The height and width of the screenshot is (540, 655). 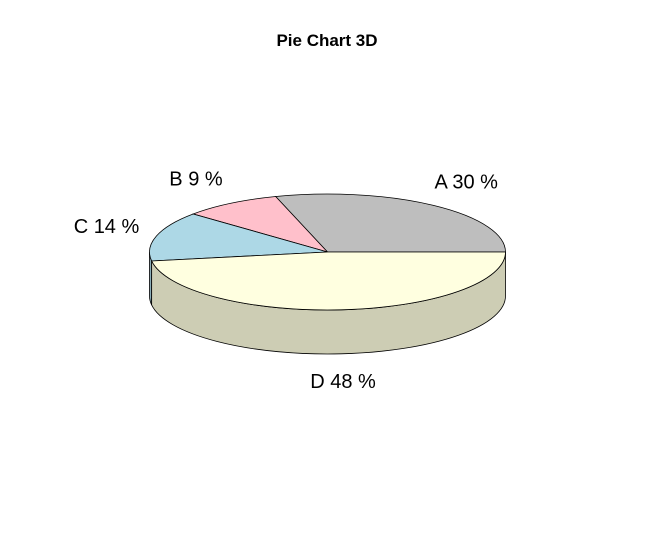 What do you see at coordinates (196, 180) in the screenshot?
I see `slice-label-b: B 9 %` at bounding box center [196, 180].